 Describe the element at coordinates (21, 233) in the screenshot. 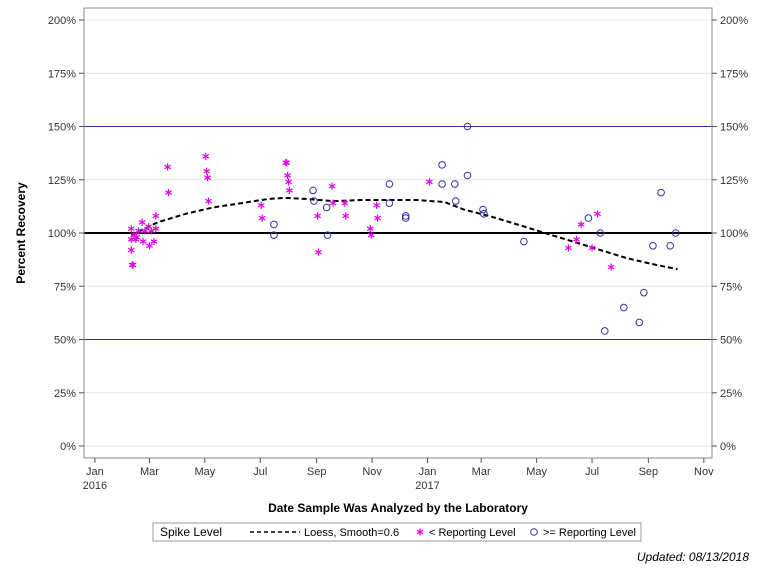

I see `y-axis-title: Percent Recovery` at that location.